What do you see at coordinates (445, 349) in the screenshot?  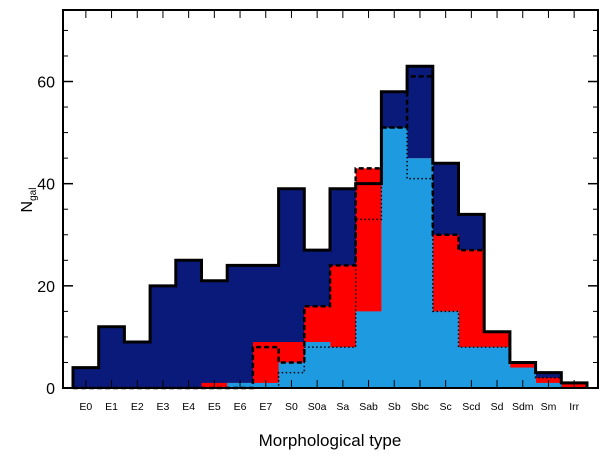 I see `bar-bottom-Sc` at bounding box center [445, 349].